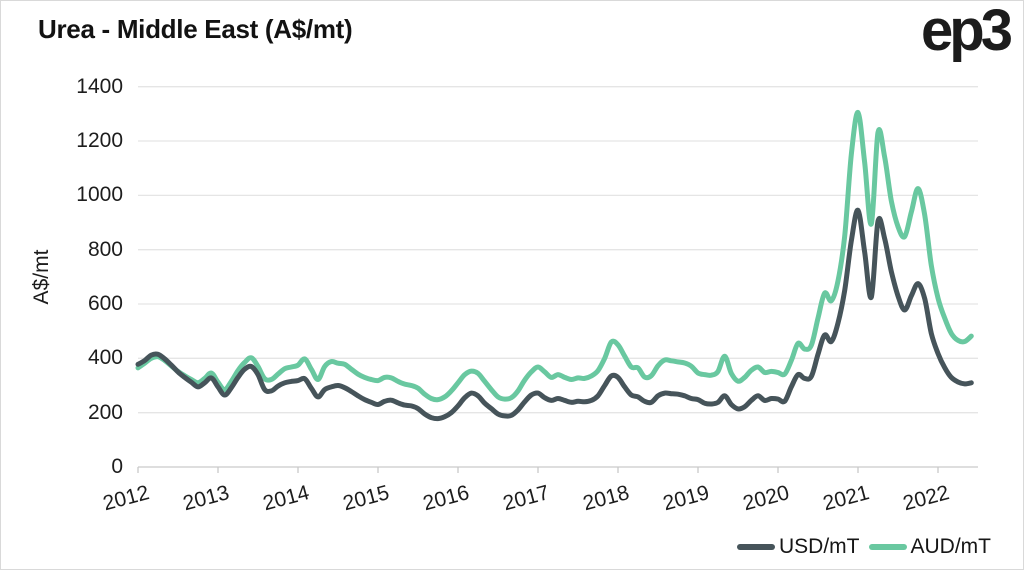 This screenshot has height=570, width=1024. I want to click on legend-item-aud: AUD/mT, so click(930, 547).